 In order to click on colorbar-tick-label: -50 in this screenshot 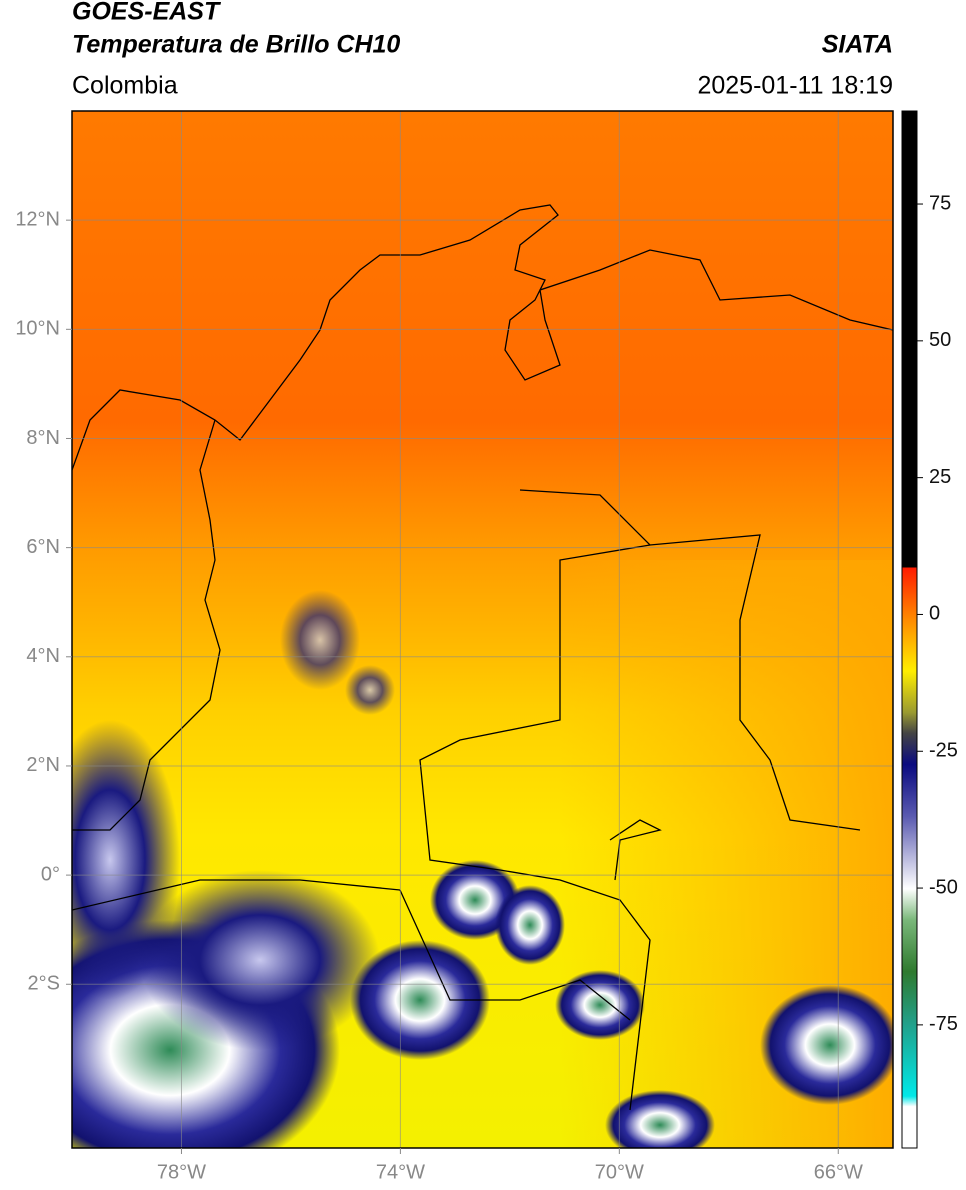, I will do `click(943, 887)`.